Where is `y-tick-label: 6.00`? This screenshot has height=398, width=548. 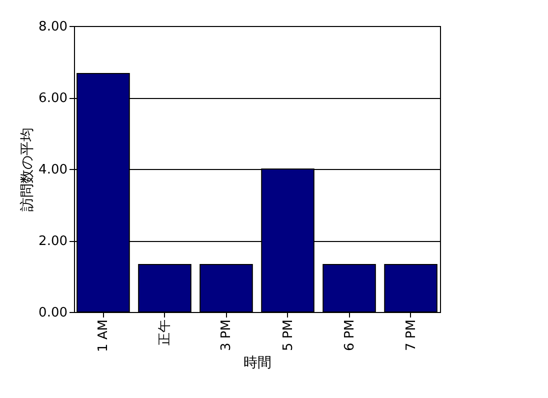 y-tick-label: 6.00 is located at coordinates (53, 98).